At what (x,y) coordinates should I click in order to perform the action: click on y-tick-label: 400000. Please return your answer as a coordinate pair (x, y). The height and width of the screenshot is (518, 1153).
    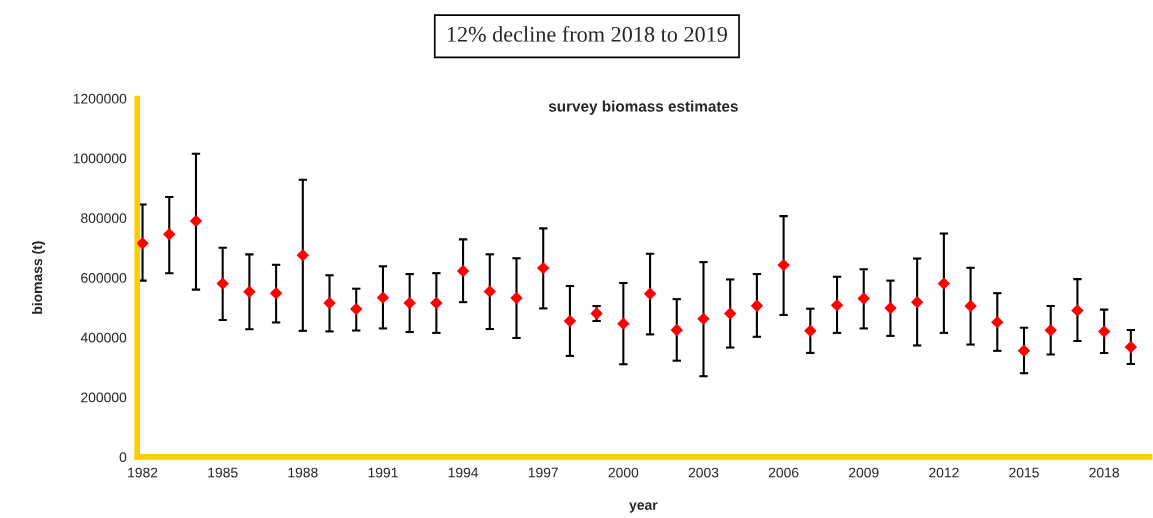
    Looking at the image, I should click on (103, 337).